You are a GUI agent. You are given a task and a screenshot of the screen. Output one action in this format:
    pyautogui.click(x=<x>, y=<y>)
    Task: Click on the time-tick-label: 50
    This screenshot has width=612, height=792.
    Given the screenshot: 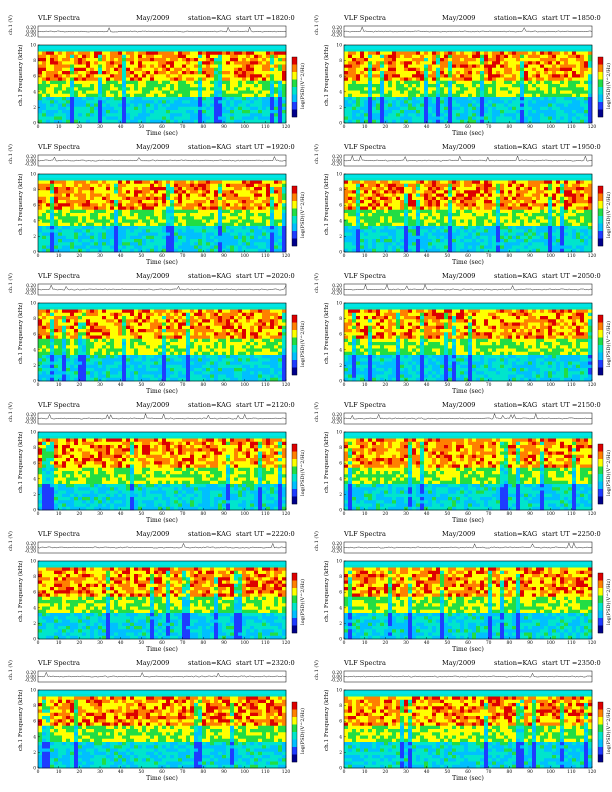 What is the action you would take?
    pyautogui.click(x=142, y=256)
    